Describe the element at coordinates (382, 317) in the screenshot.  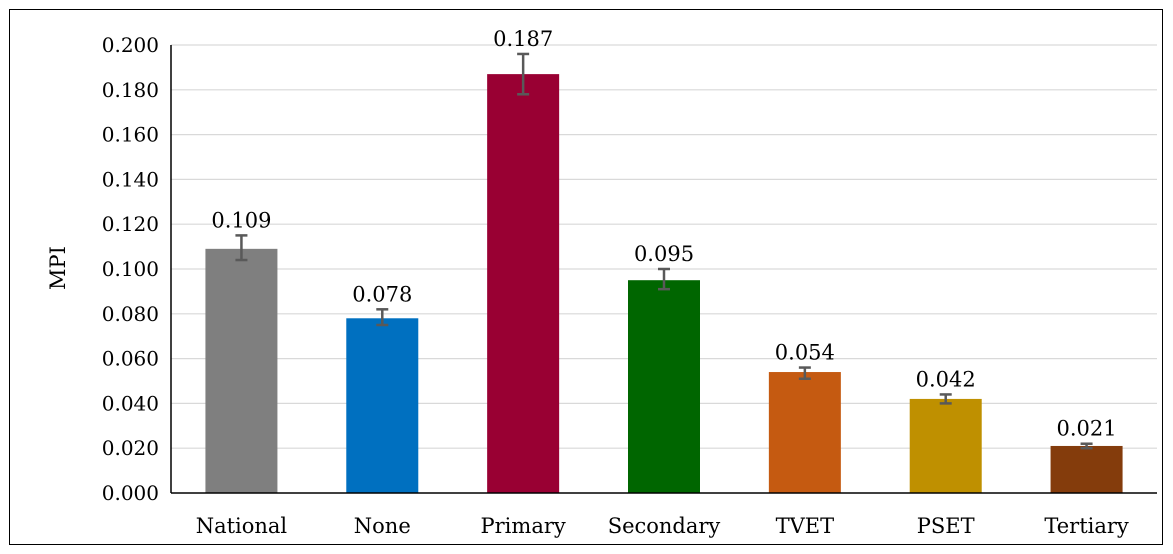
I see `error-bar-none` at that location.